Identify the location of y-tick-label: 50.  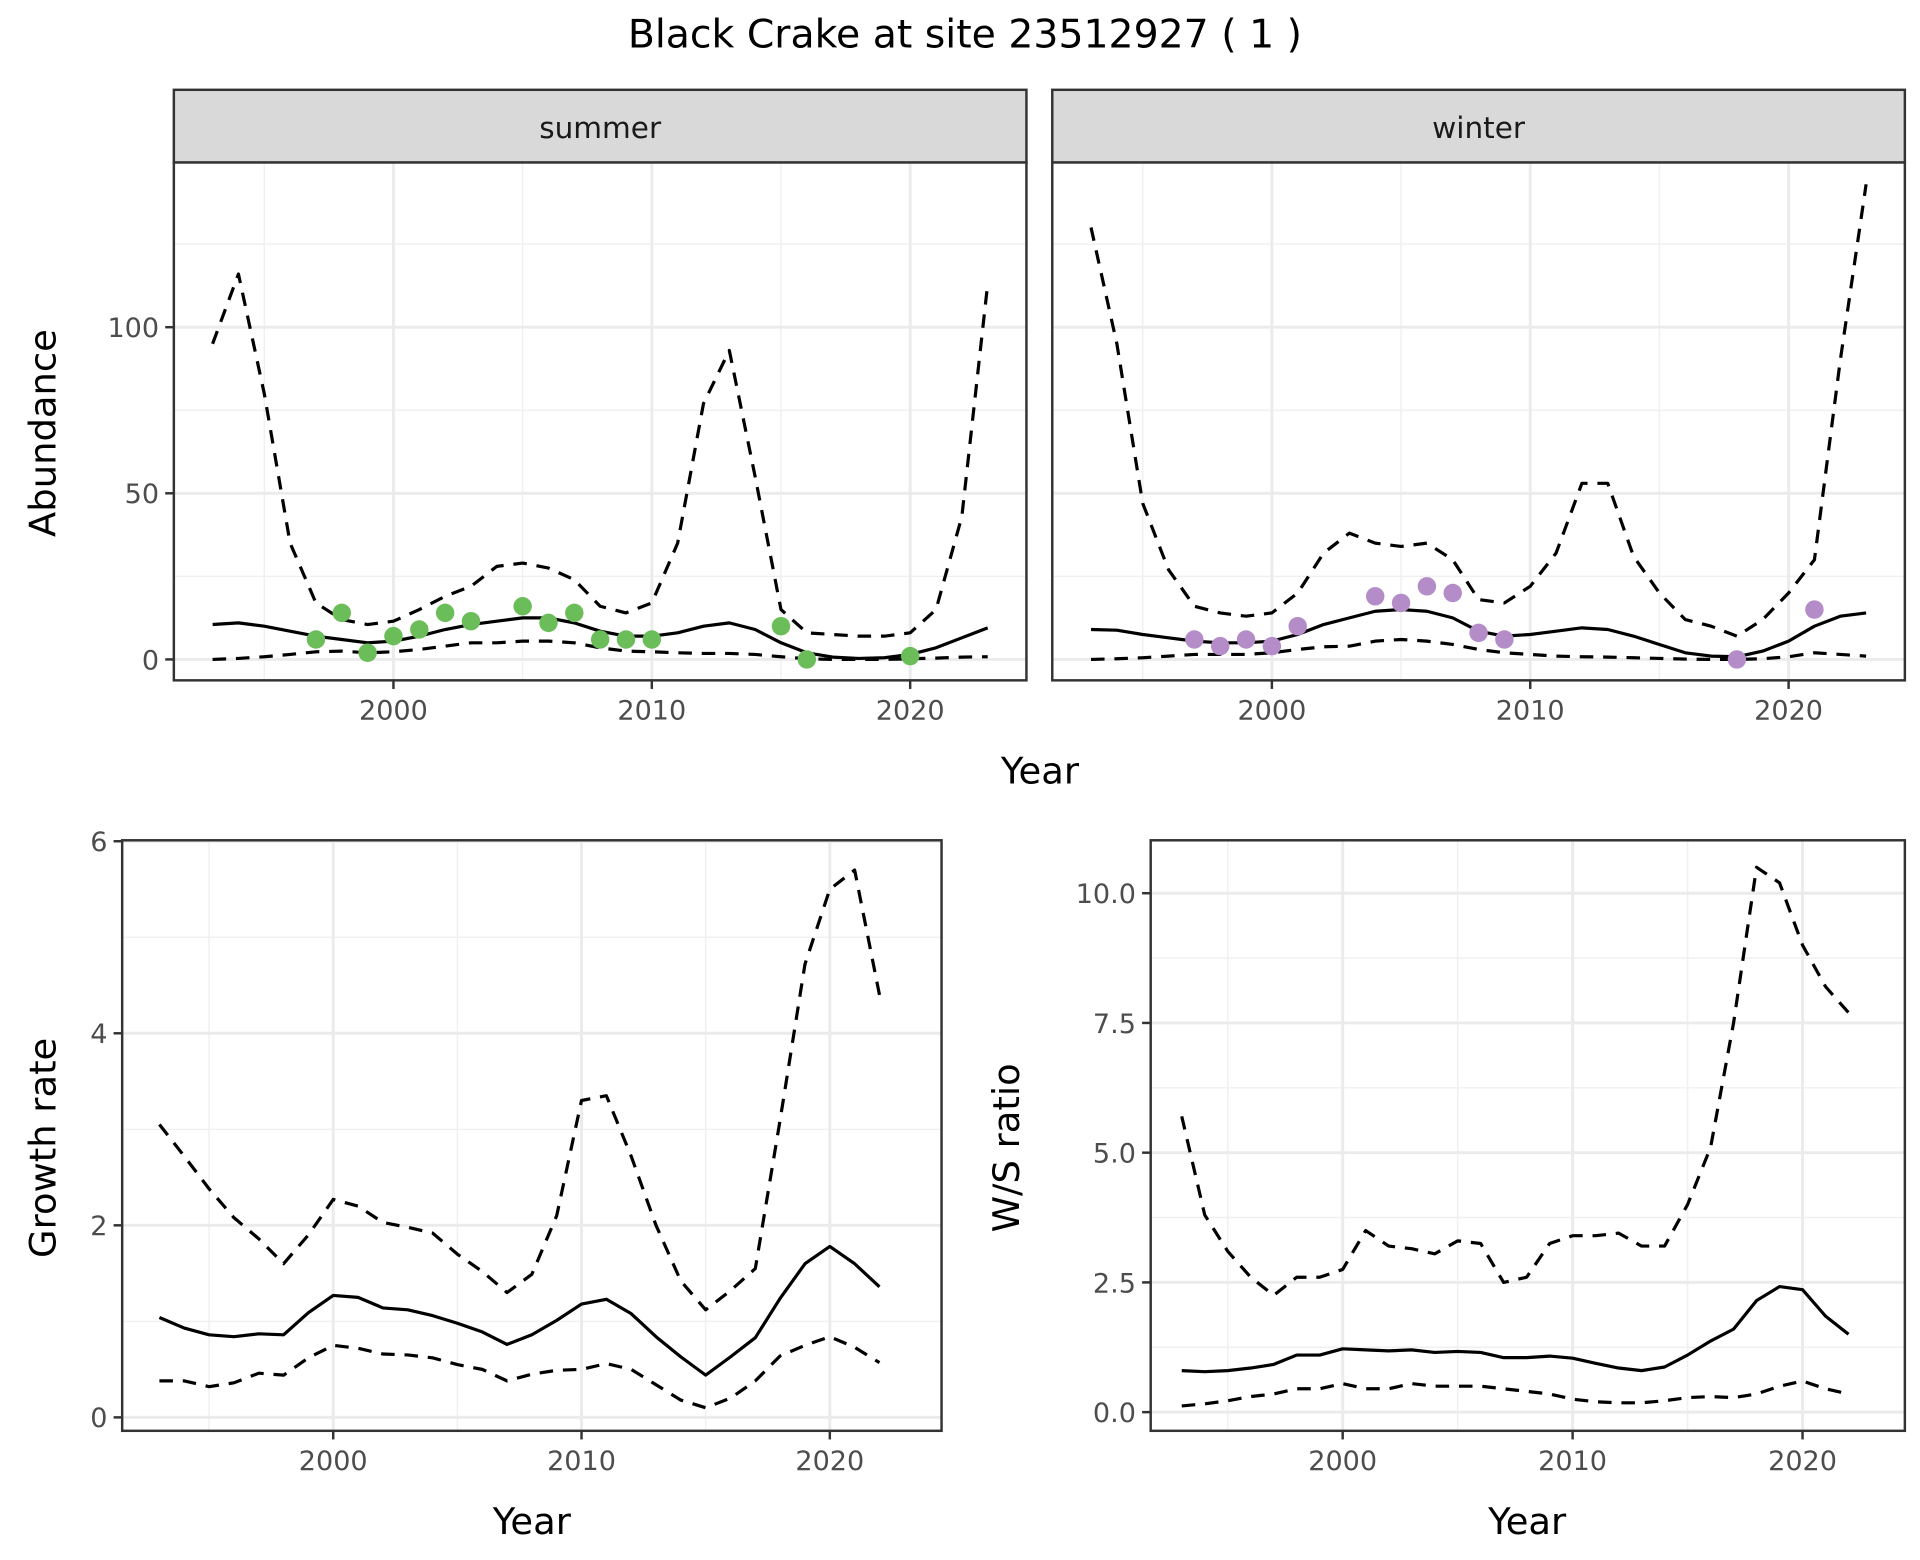
(142, 494).